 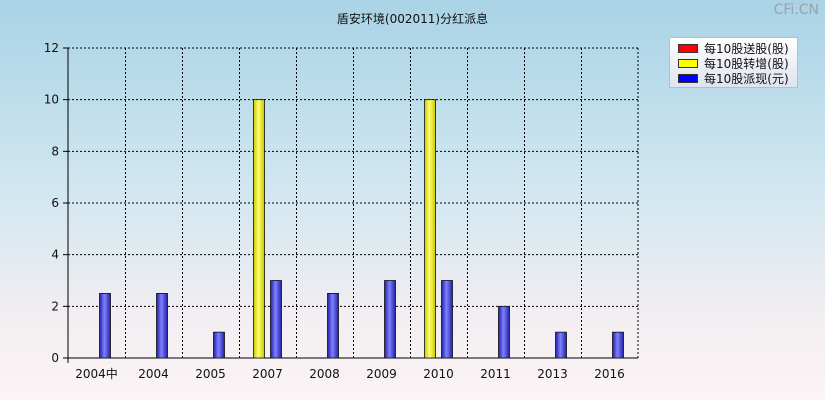 I want to click on legend-label-pai: 每10股派现(元), so click(x=746, y=78).